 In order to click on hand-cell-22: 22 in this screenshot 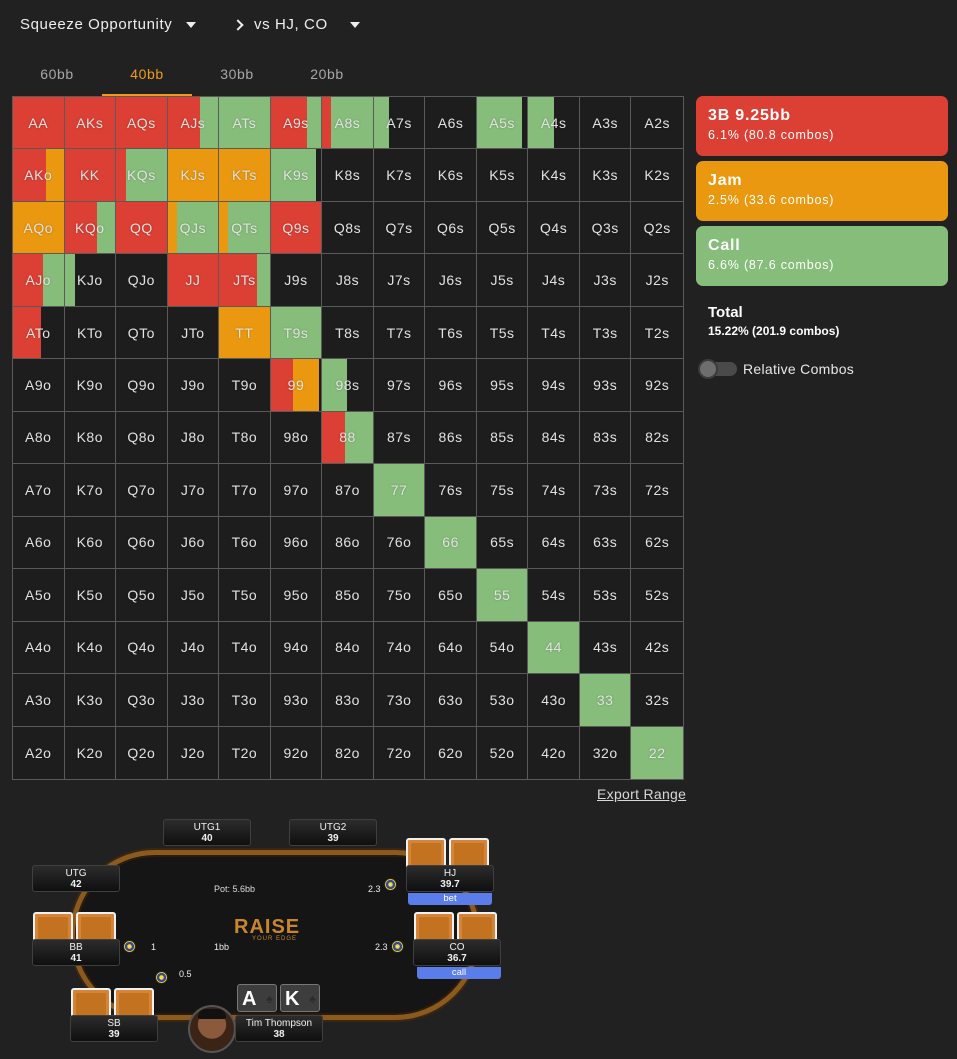, I will do `click(657, 752)`.